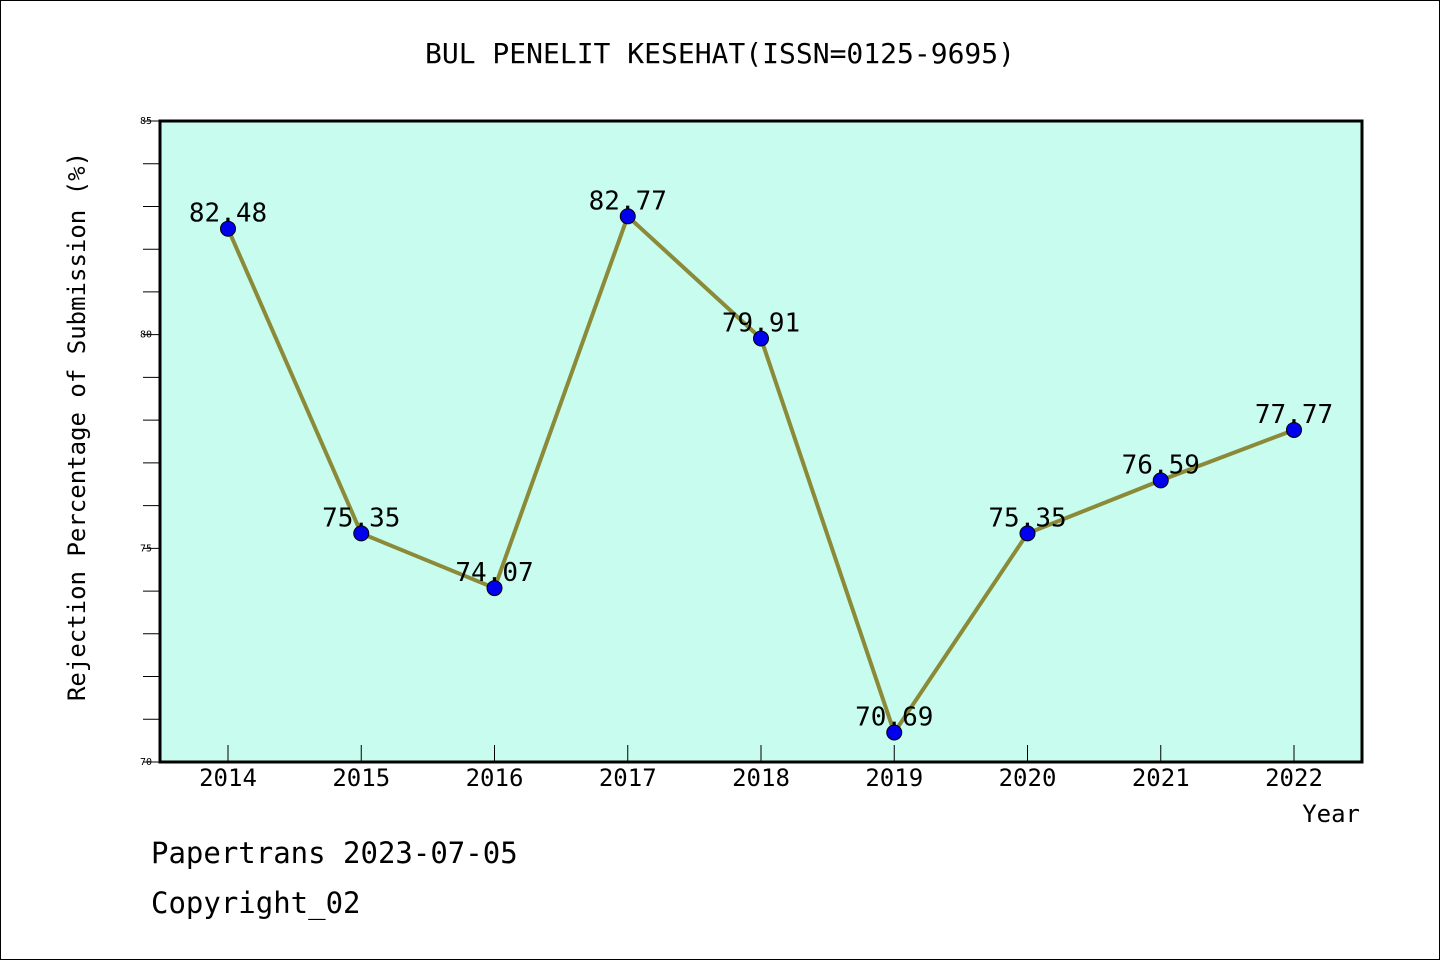 The width and height of the screenshot is (1440, 960). Describe the element at coordinates (228, 778) in the screenshot. I see `x-tick-label: 2014` at that location.